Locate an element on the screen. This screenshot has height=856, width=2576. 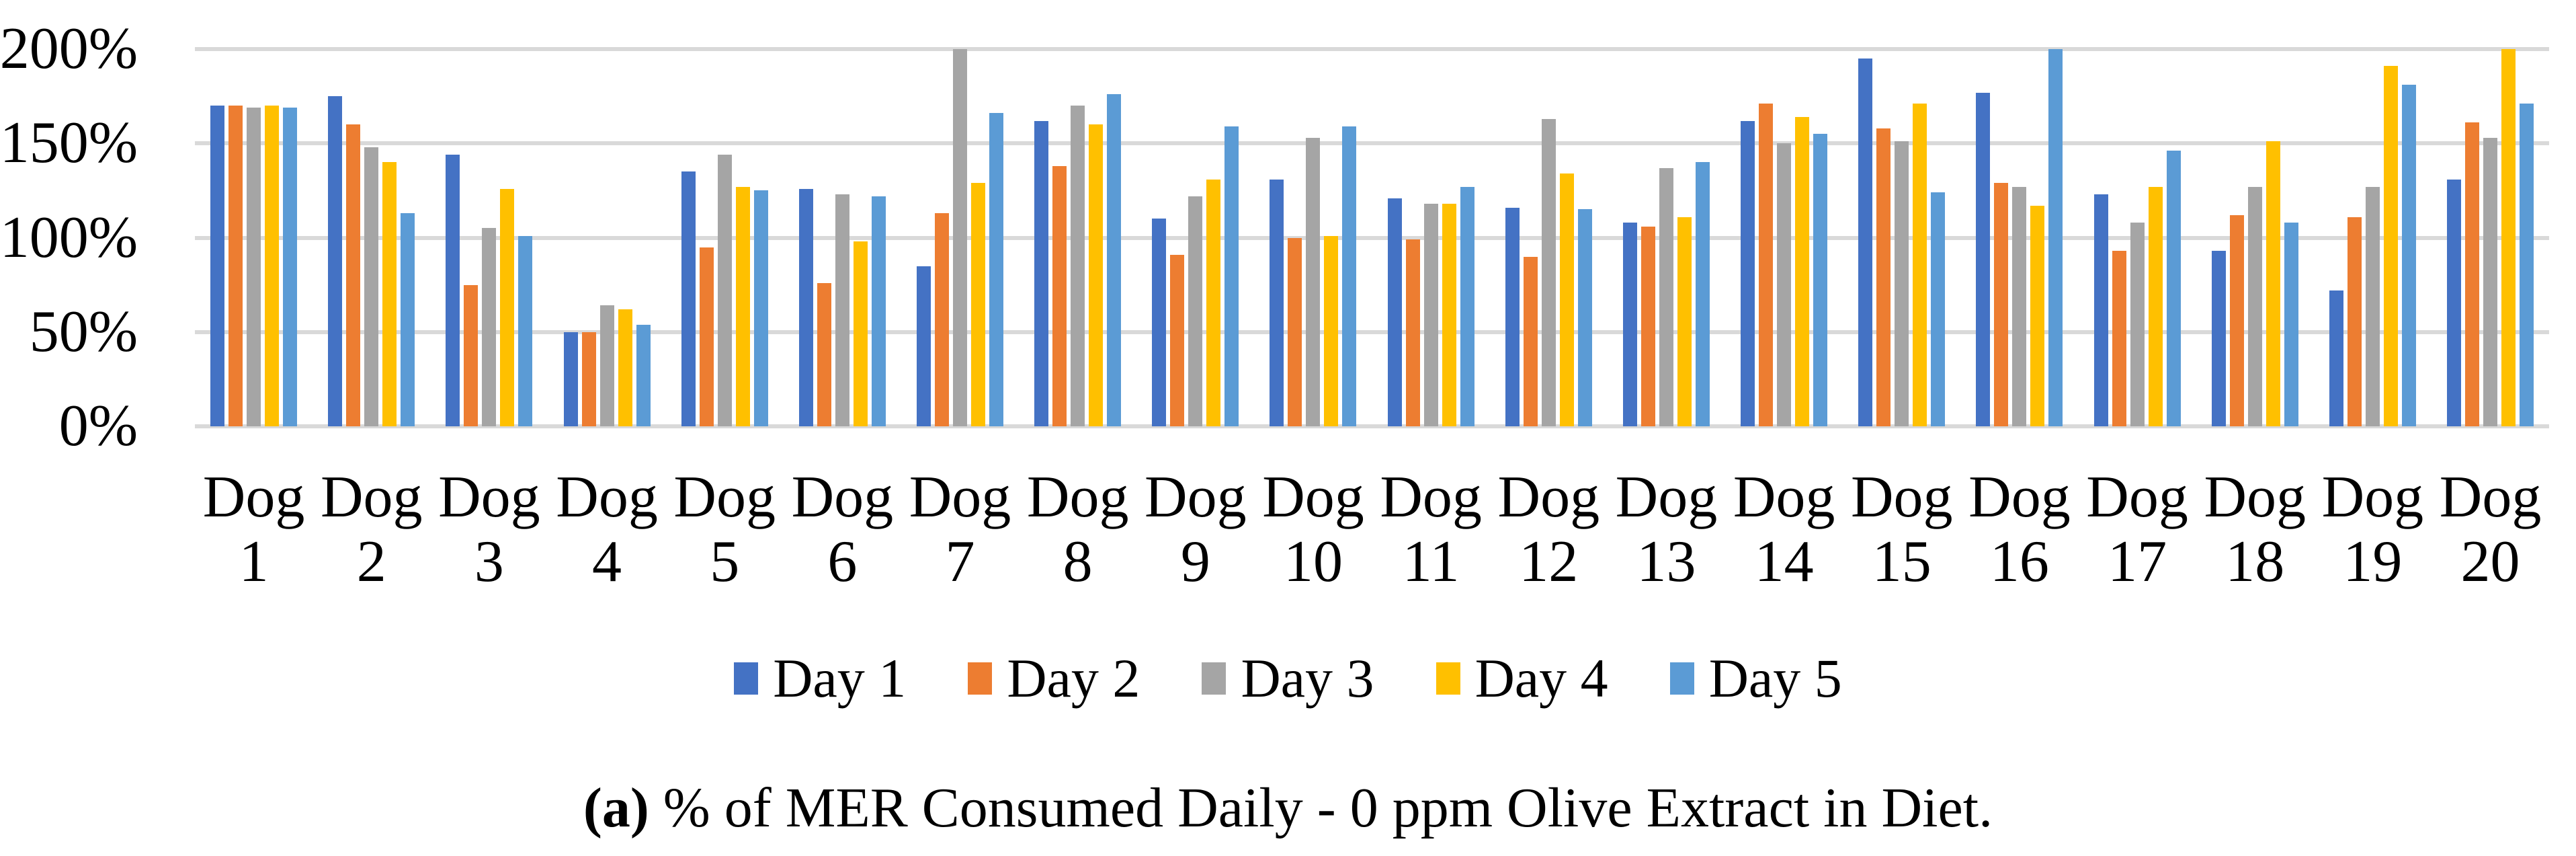
x-tick-label-dog-7: Dog 7 is located at coordinates (960, 529).